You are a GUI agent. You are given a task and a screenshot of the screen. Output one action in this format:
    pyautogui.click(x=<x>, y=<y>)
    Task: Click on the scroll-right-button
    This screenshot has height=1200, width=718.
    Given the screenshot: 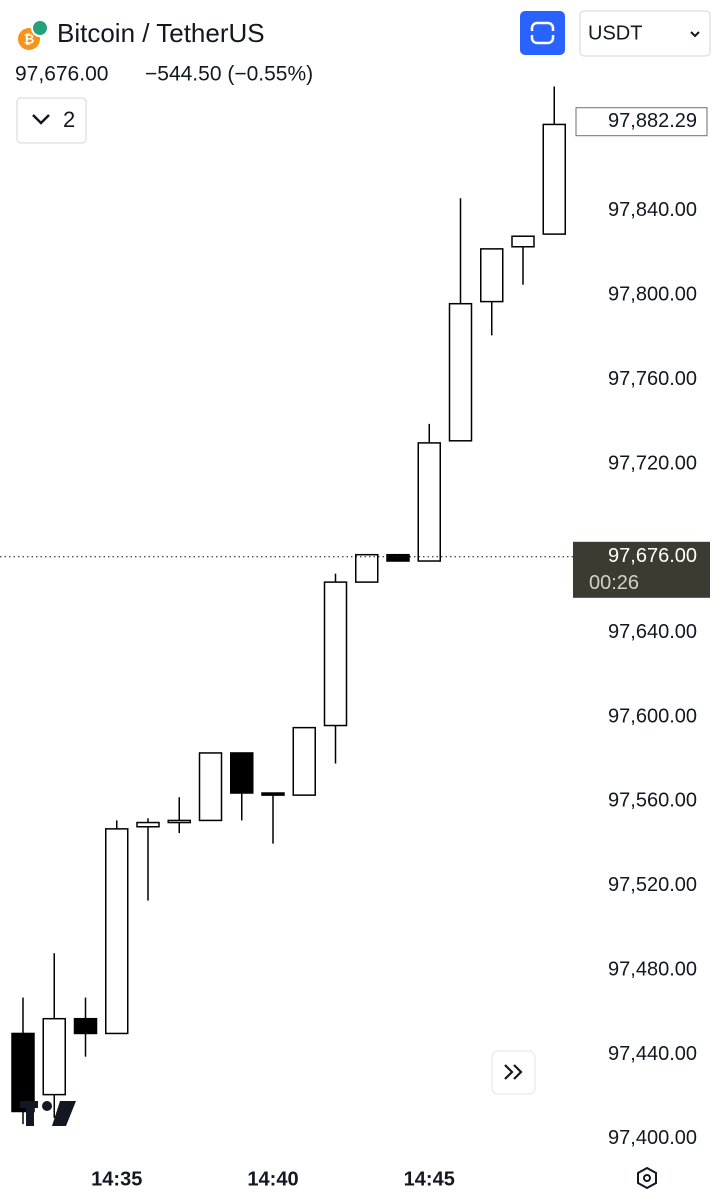 What is the action you would take?
    pyautogui.click(x=513, y=1072)
    